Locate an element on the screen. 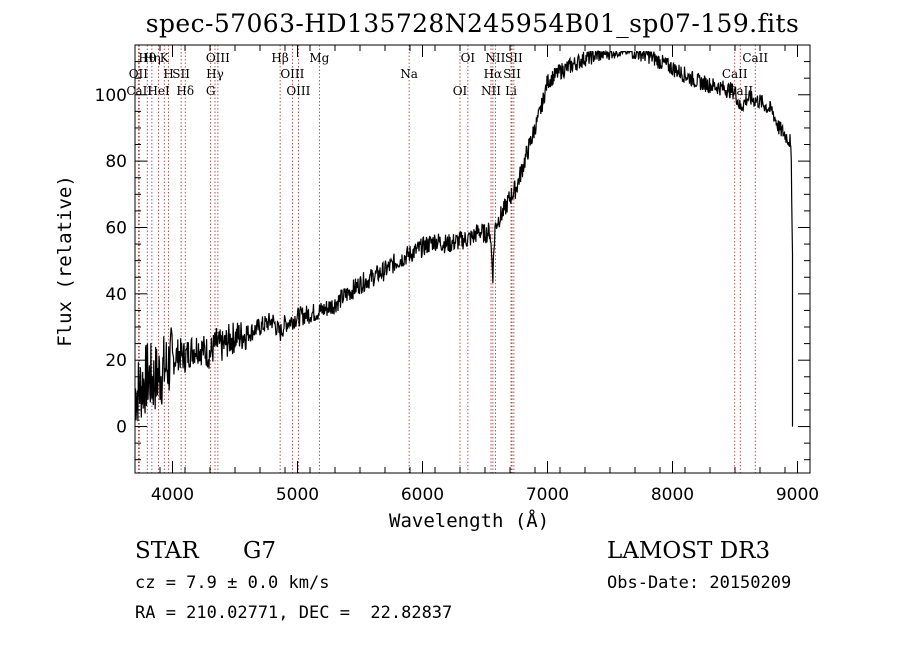 The width and height of the screenshot is (900, 649). y-tick-label: 0 is located at coordinates (121, 428).